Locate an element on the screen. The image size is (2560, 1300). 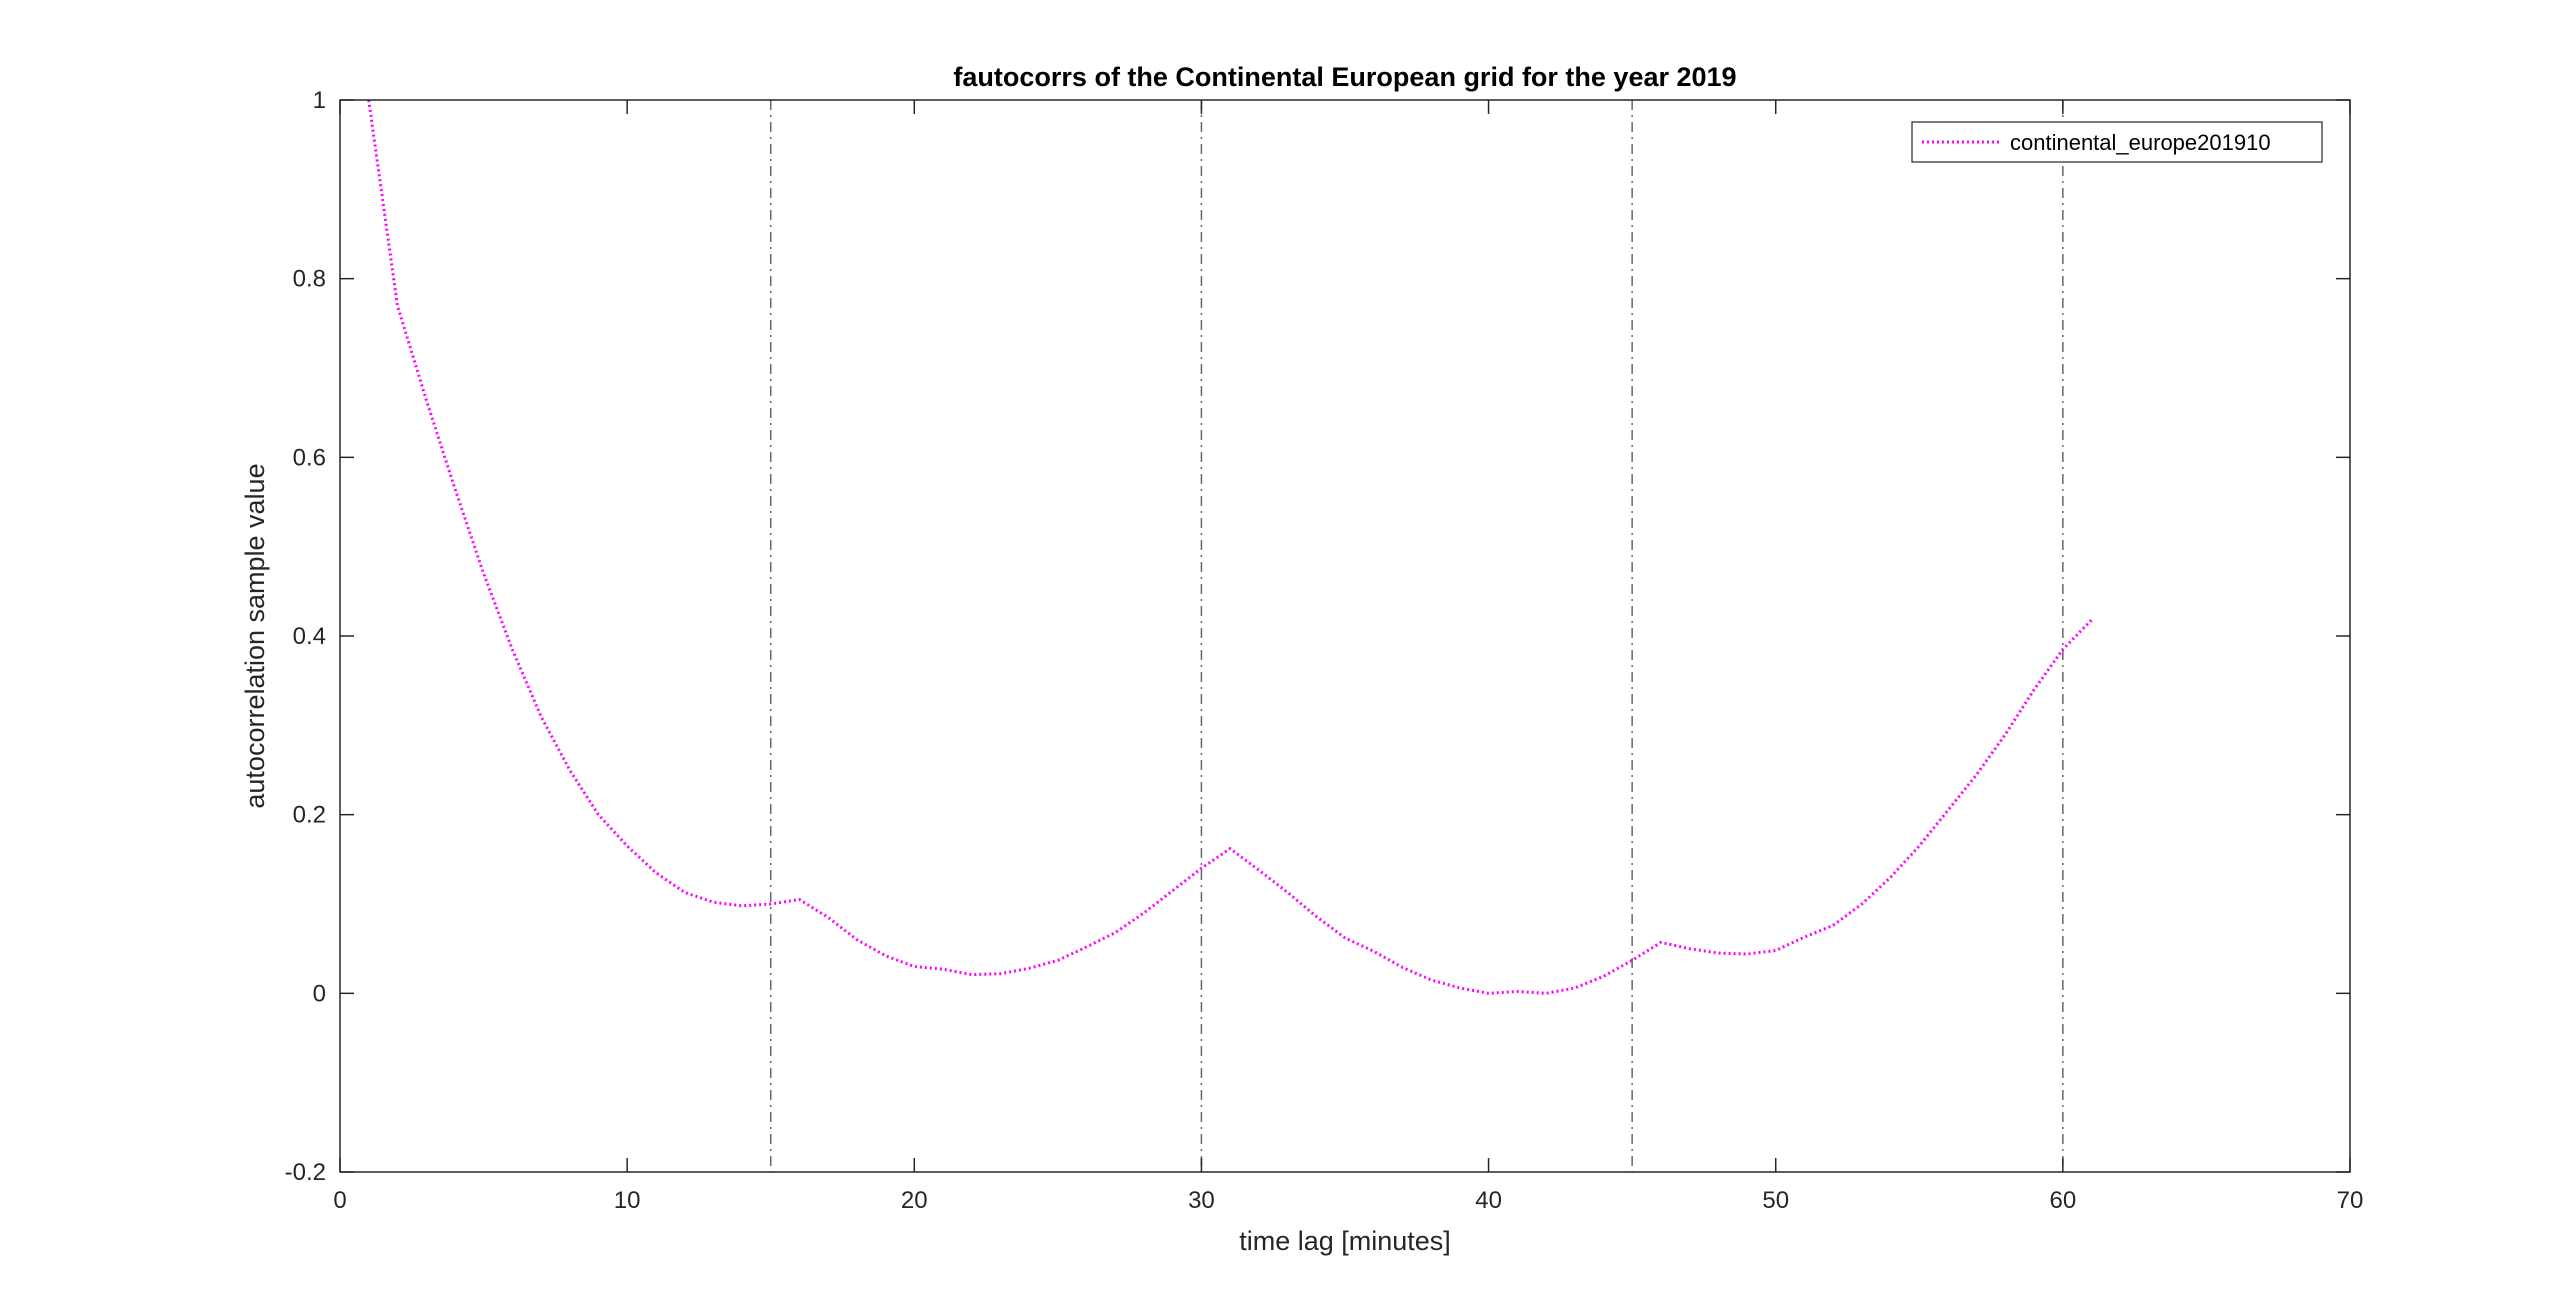
legend-box is located at coordinates (2117, 142).